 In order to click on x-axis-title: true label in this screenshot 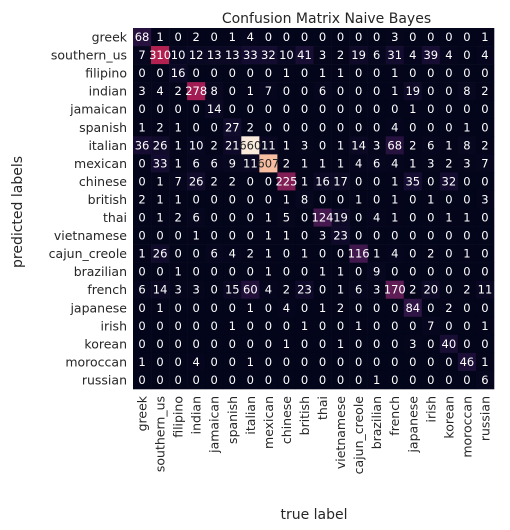, I will do `click(313, 515)`.